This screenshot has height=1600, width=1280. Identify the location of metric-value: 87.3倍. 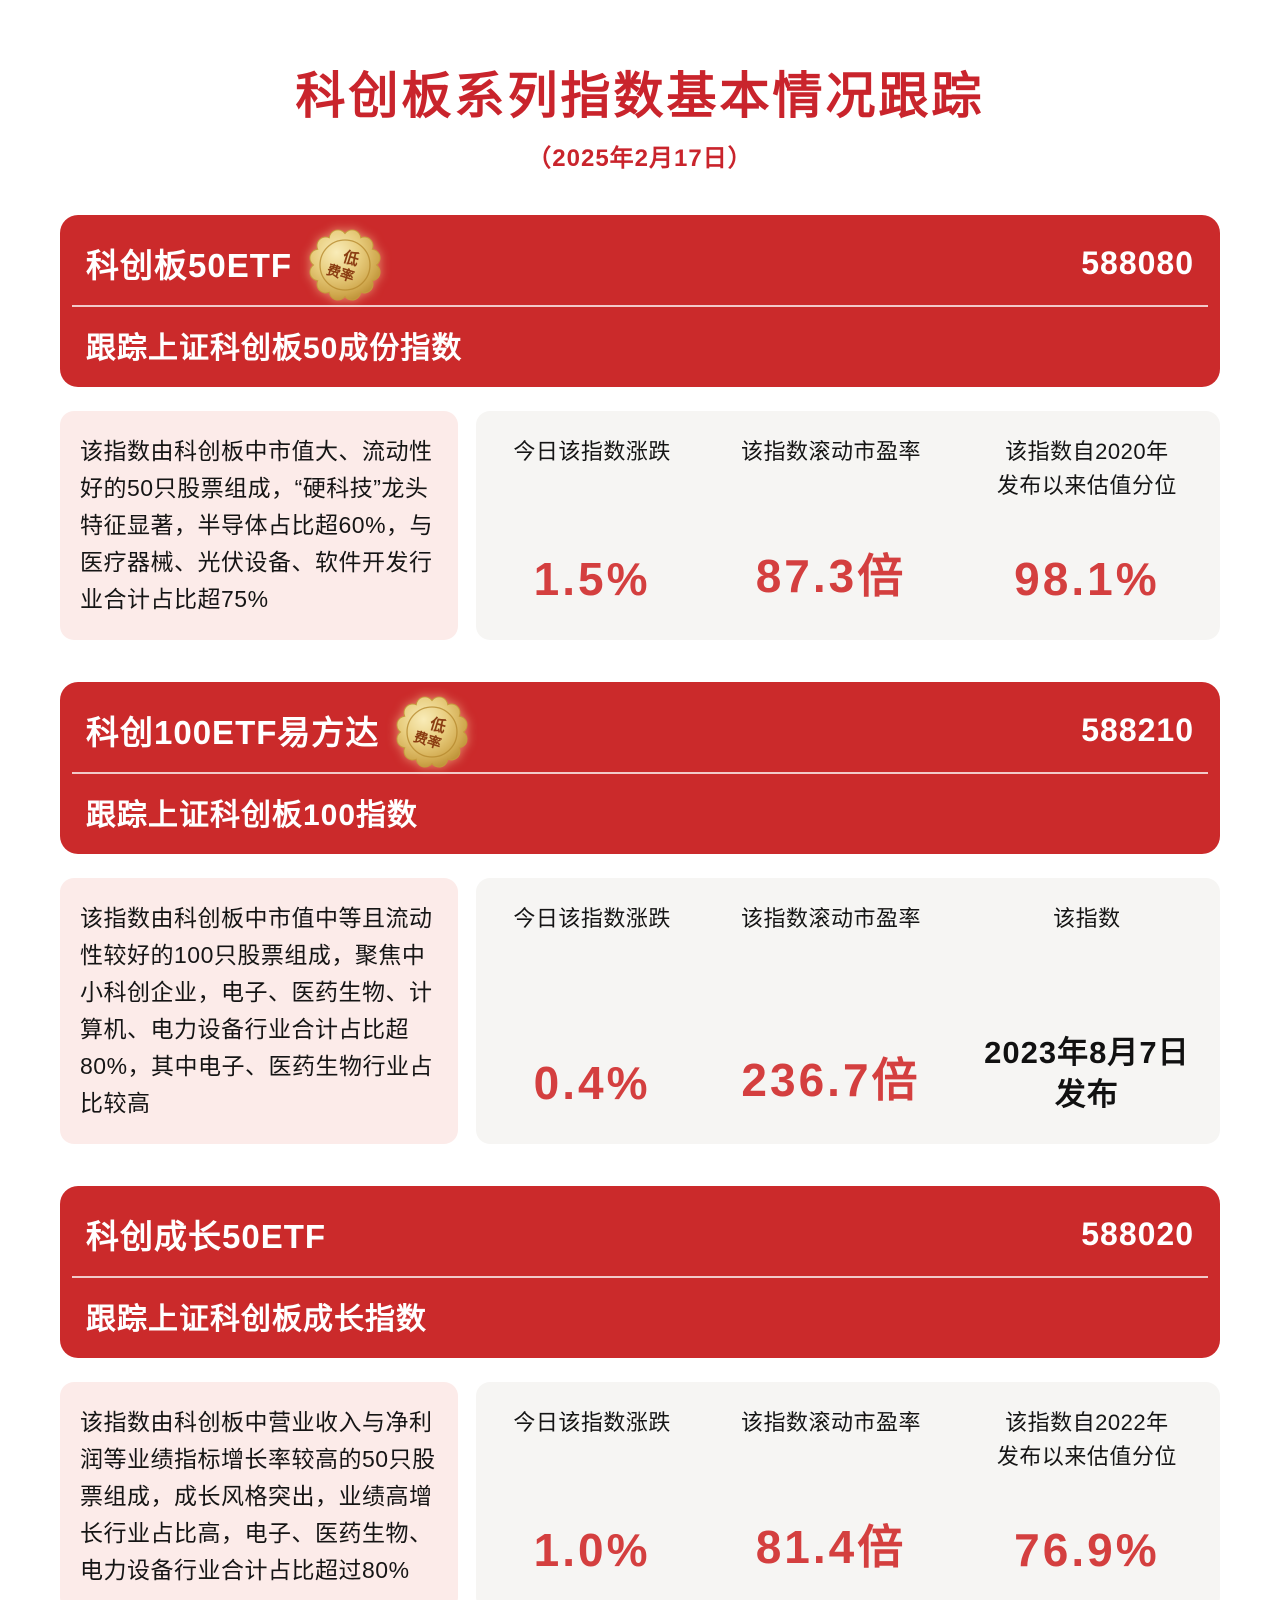
(831, 576).